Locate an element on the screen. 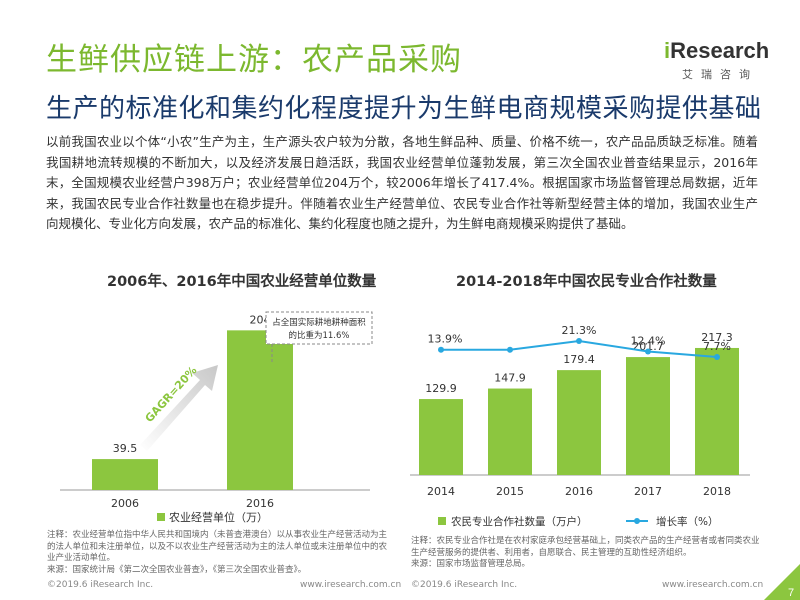  right-bar-2018 is located at coordinates (717, 411).